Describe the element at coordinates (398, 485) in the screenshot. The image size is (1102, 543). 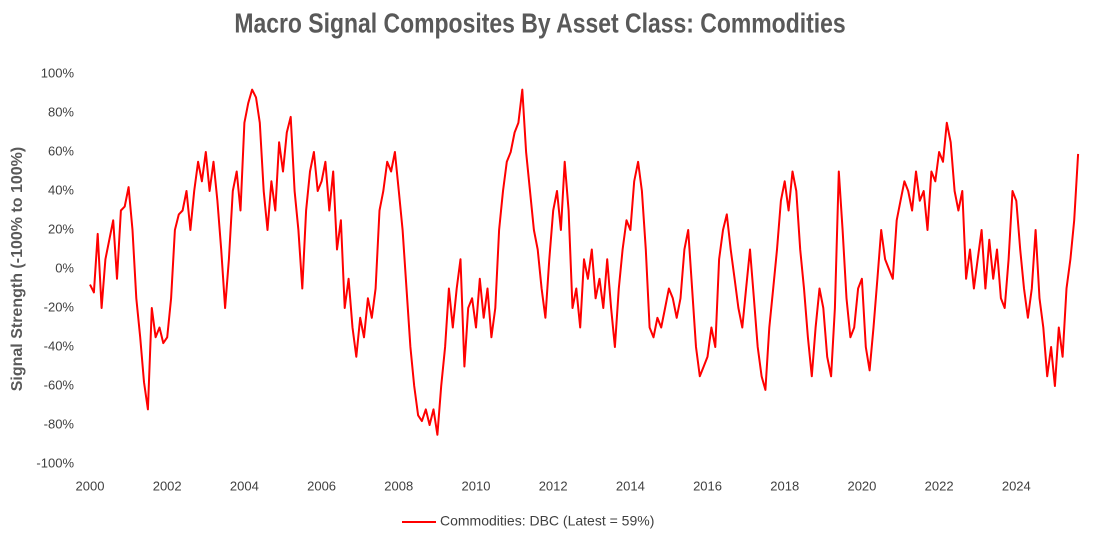
I see `x-tick-label: 2008` at that location.